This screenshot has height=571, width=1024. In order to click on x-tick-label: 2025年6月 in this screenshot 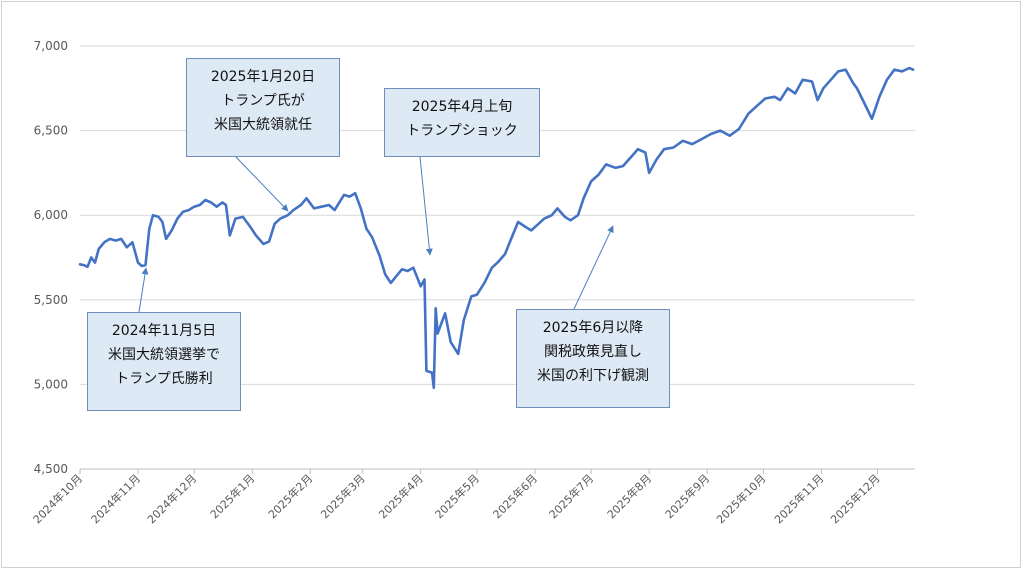, I will do `click(515, 496)`.